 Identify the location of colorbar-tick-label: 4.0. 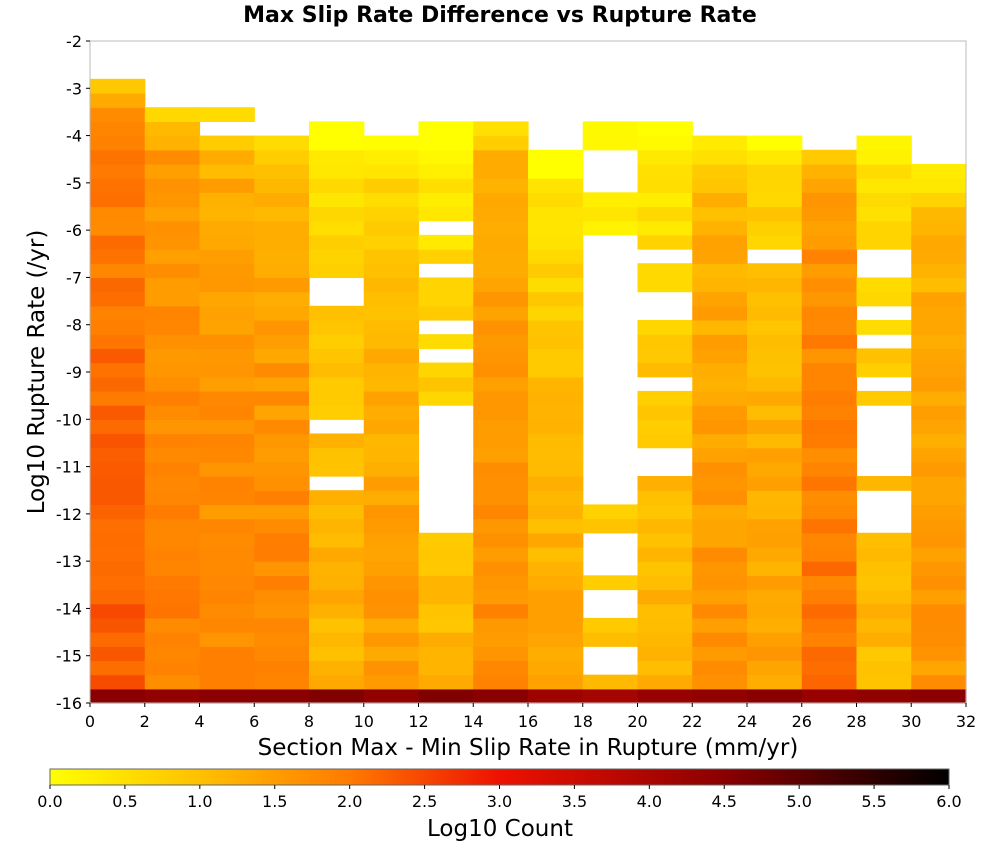
(649, 801).